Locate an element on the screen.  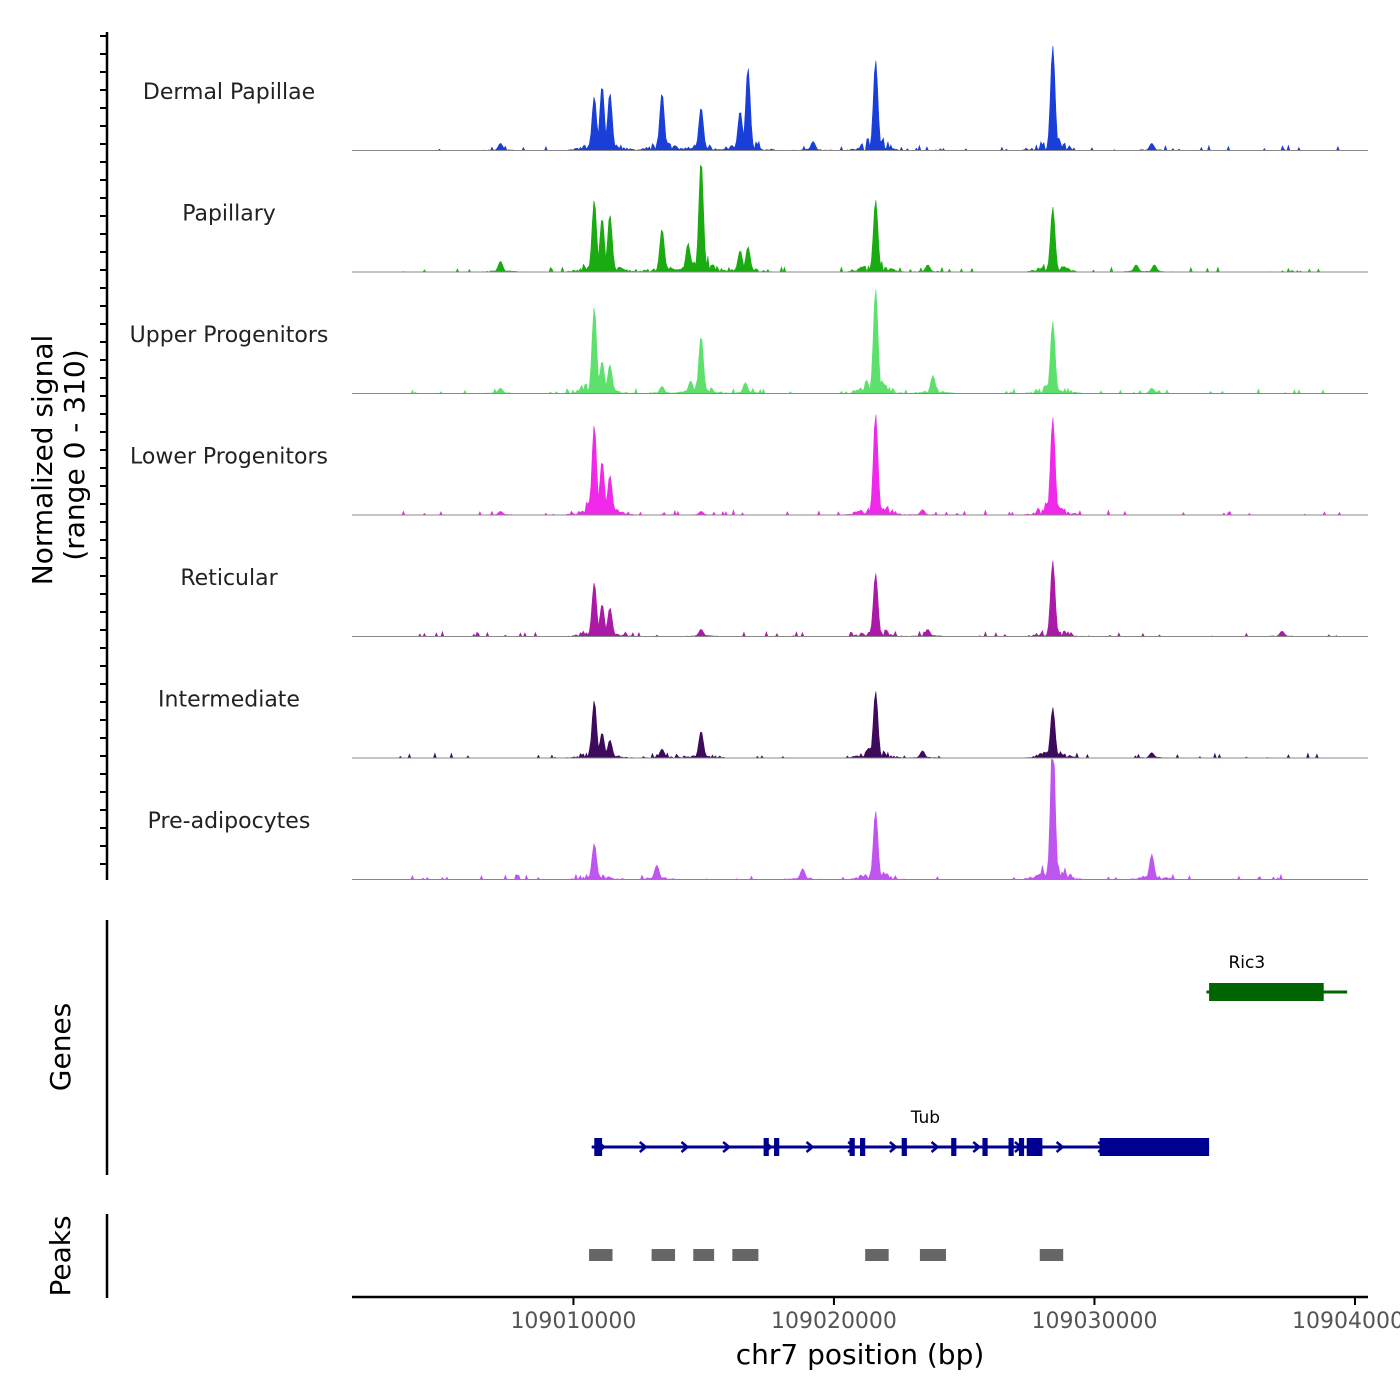
gene-label: Ric3 is located at coordinates (1246, 963).